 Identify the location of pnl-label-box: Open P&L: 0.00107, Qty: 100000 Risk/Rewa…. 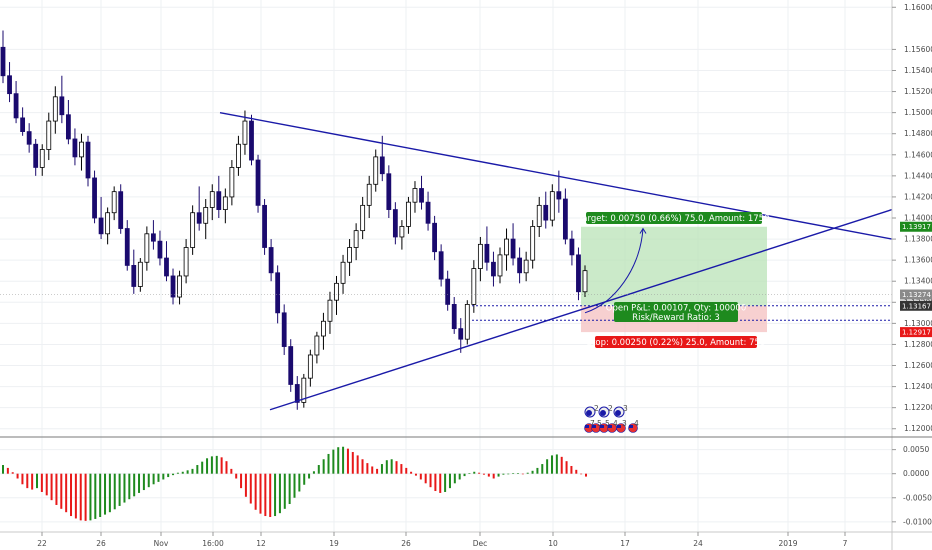
(676, 312).